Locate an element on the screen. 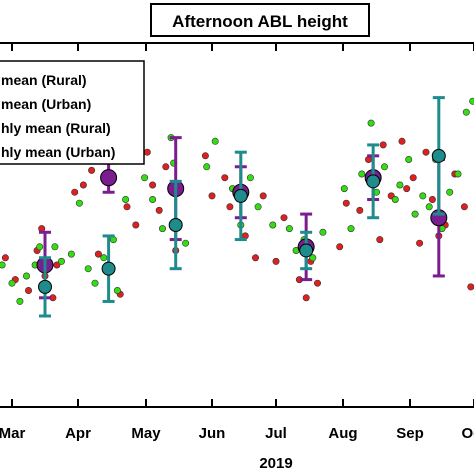 The image size is (474, 474). legend-label: mean (Urban) is located at coordinates (46, 104).